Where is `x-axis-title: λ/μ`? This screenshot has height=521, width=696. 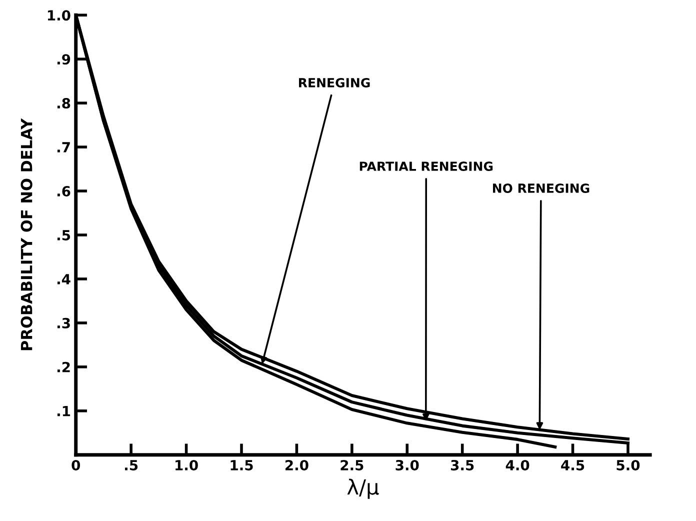
x-axis-title: λ/μ is located at coordinates (363, 488).